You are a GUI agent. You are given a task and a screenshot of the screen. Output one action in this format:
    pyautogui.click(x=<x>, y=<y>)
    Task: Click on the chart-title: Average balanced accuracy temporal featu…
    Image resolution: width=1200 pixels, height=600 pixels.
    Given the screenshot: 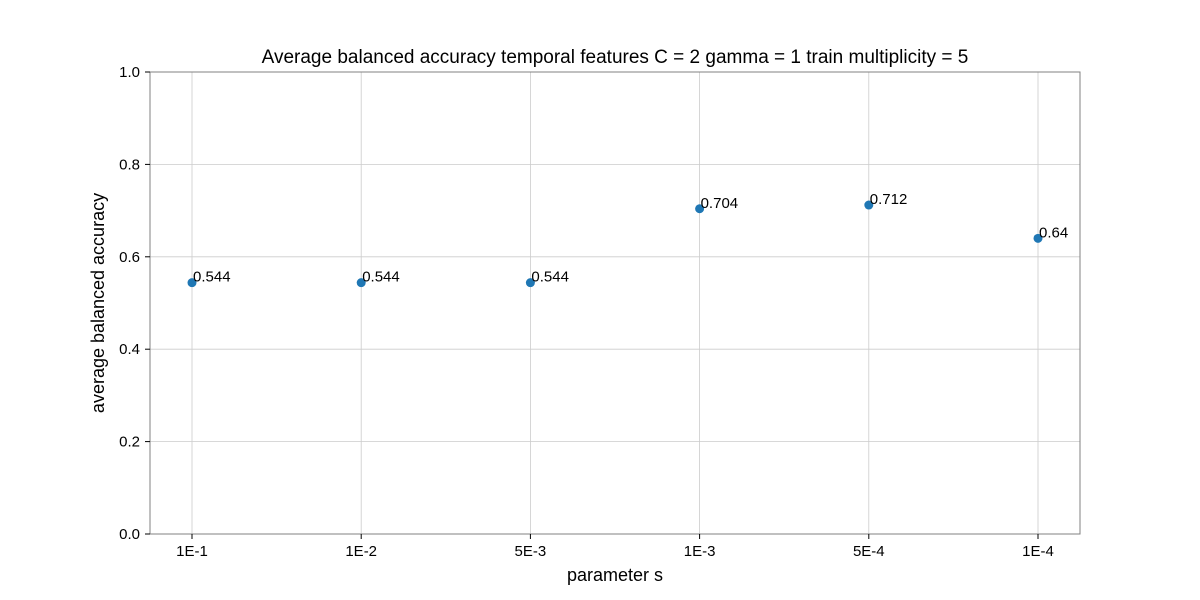 What is the action you would take?
    pyautogui.click(x=615, y=57)
    